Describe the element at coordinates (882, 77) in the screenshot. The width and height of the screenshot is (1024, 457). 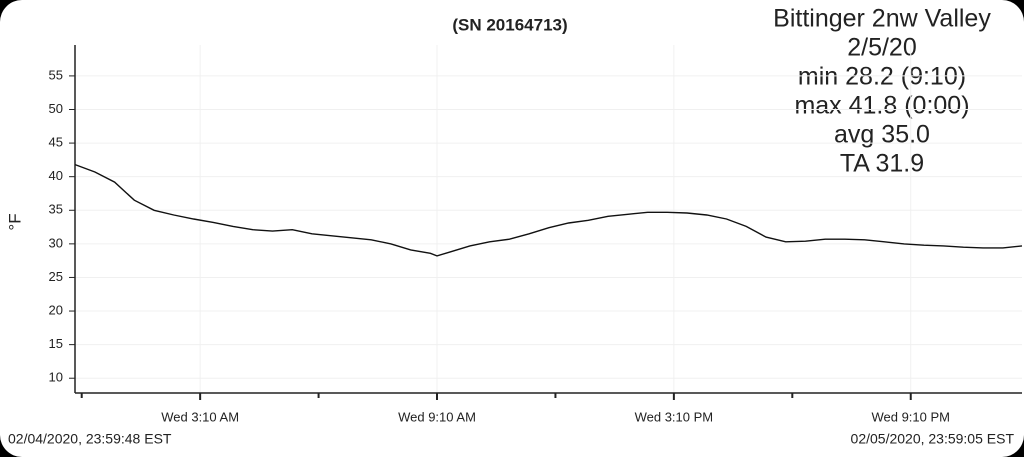
I see `annotation: min 28.2 (9:10)` at that location.